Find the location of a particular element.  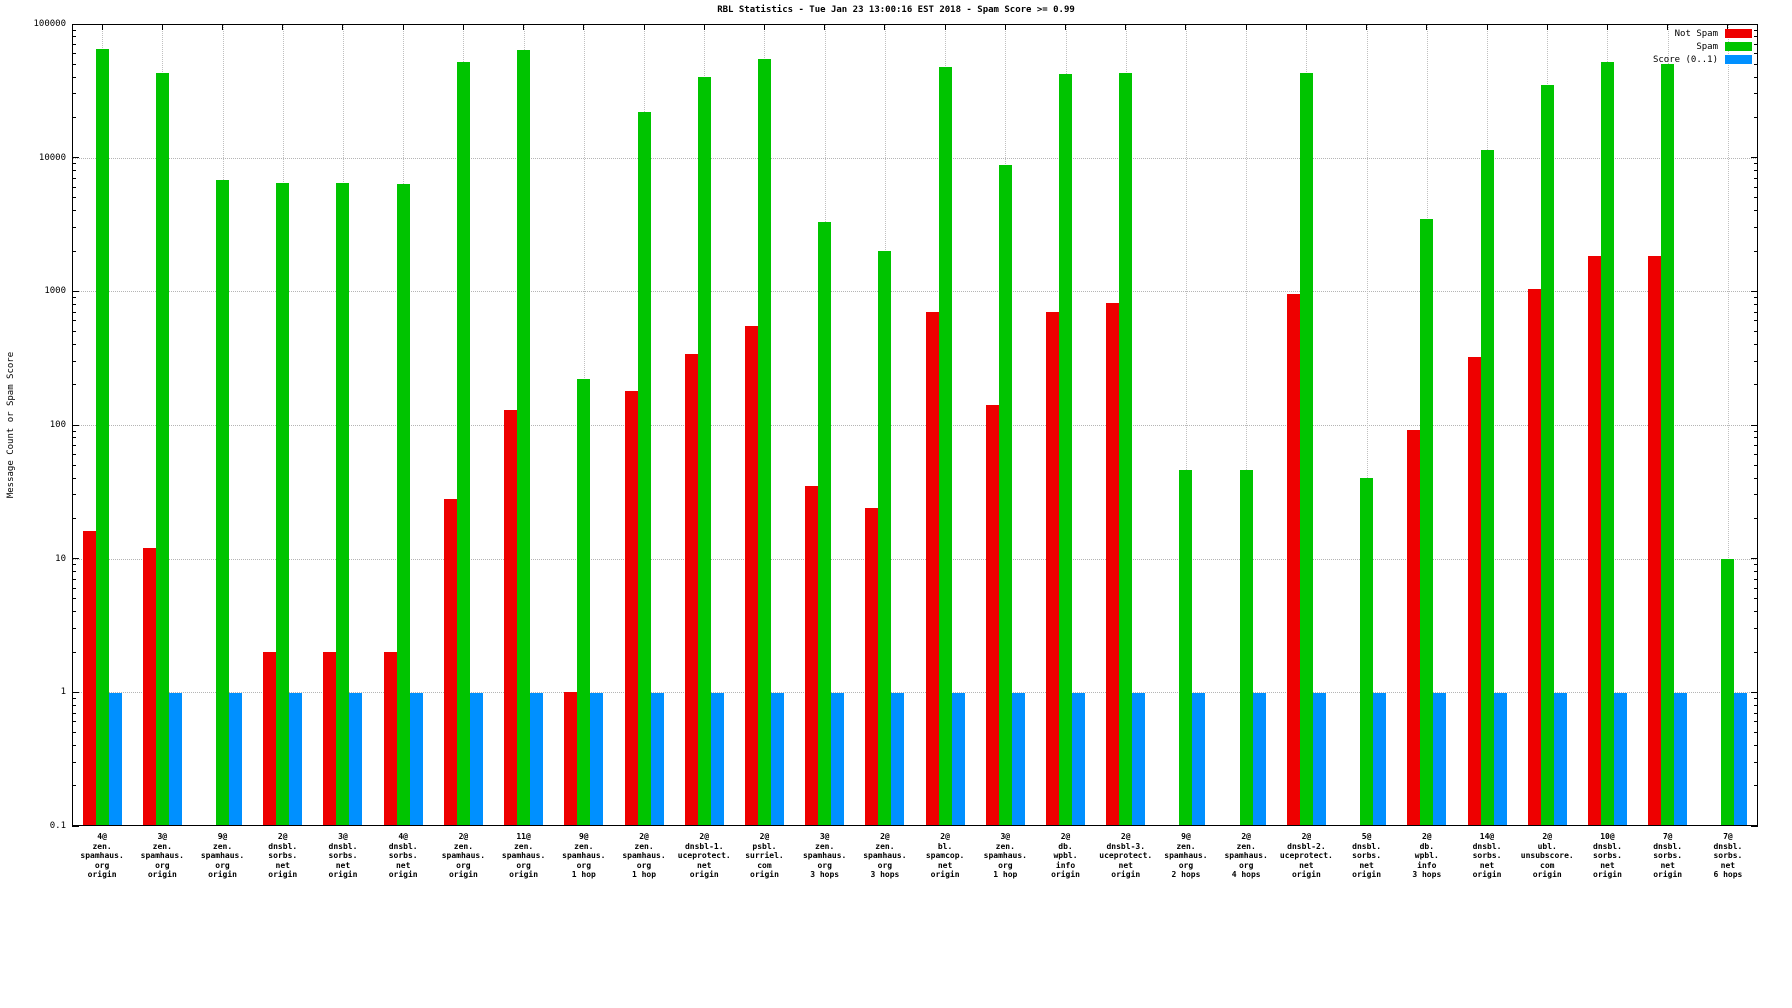

y-tick-label: 1000 is located at coordinates (55, 291).